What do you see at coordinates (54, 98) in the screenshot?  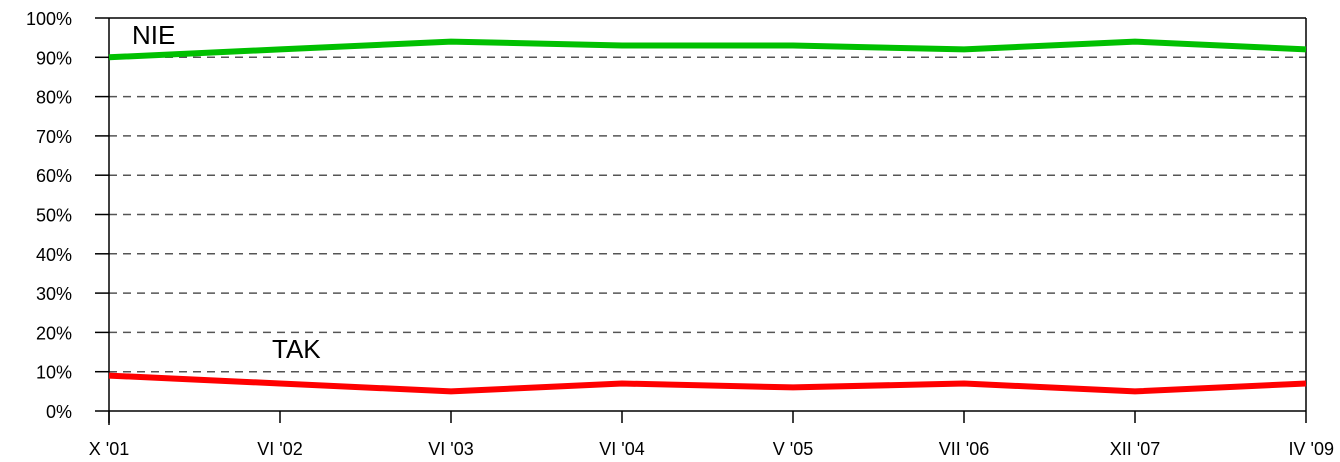 I see `y-tick-label: 80%` at bounding box center [54, 98].